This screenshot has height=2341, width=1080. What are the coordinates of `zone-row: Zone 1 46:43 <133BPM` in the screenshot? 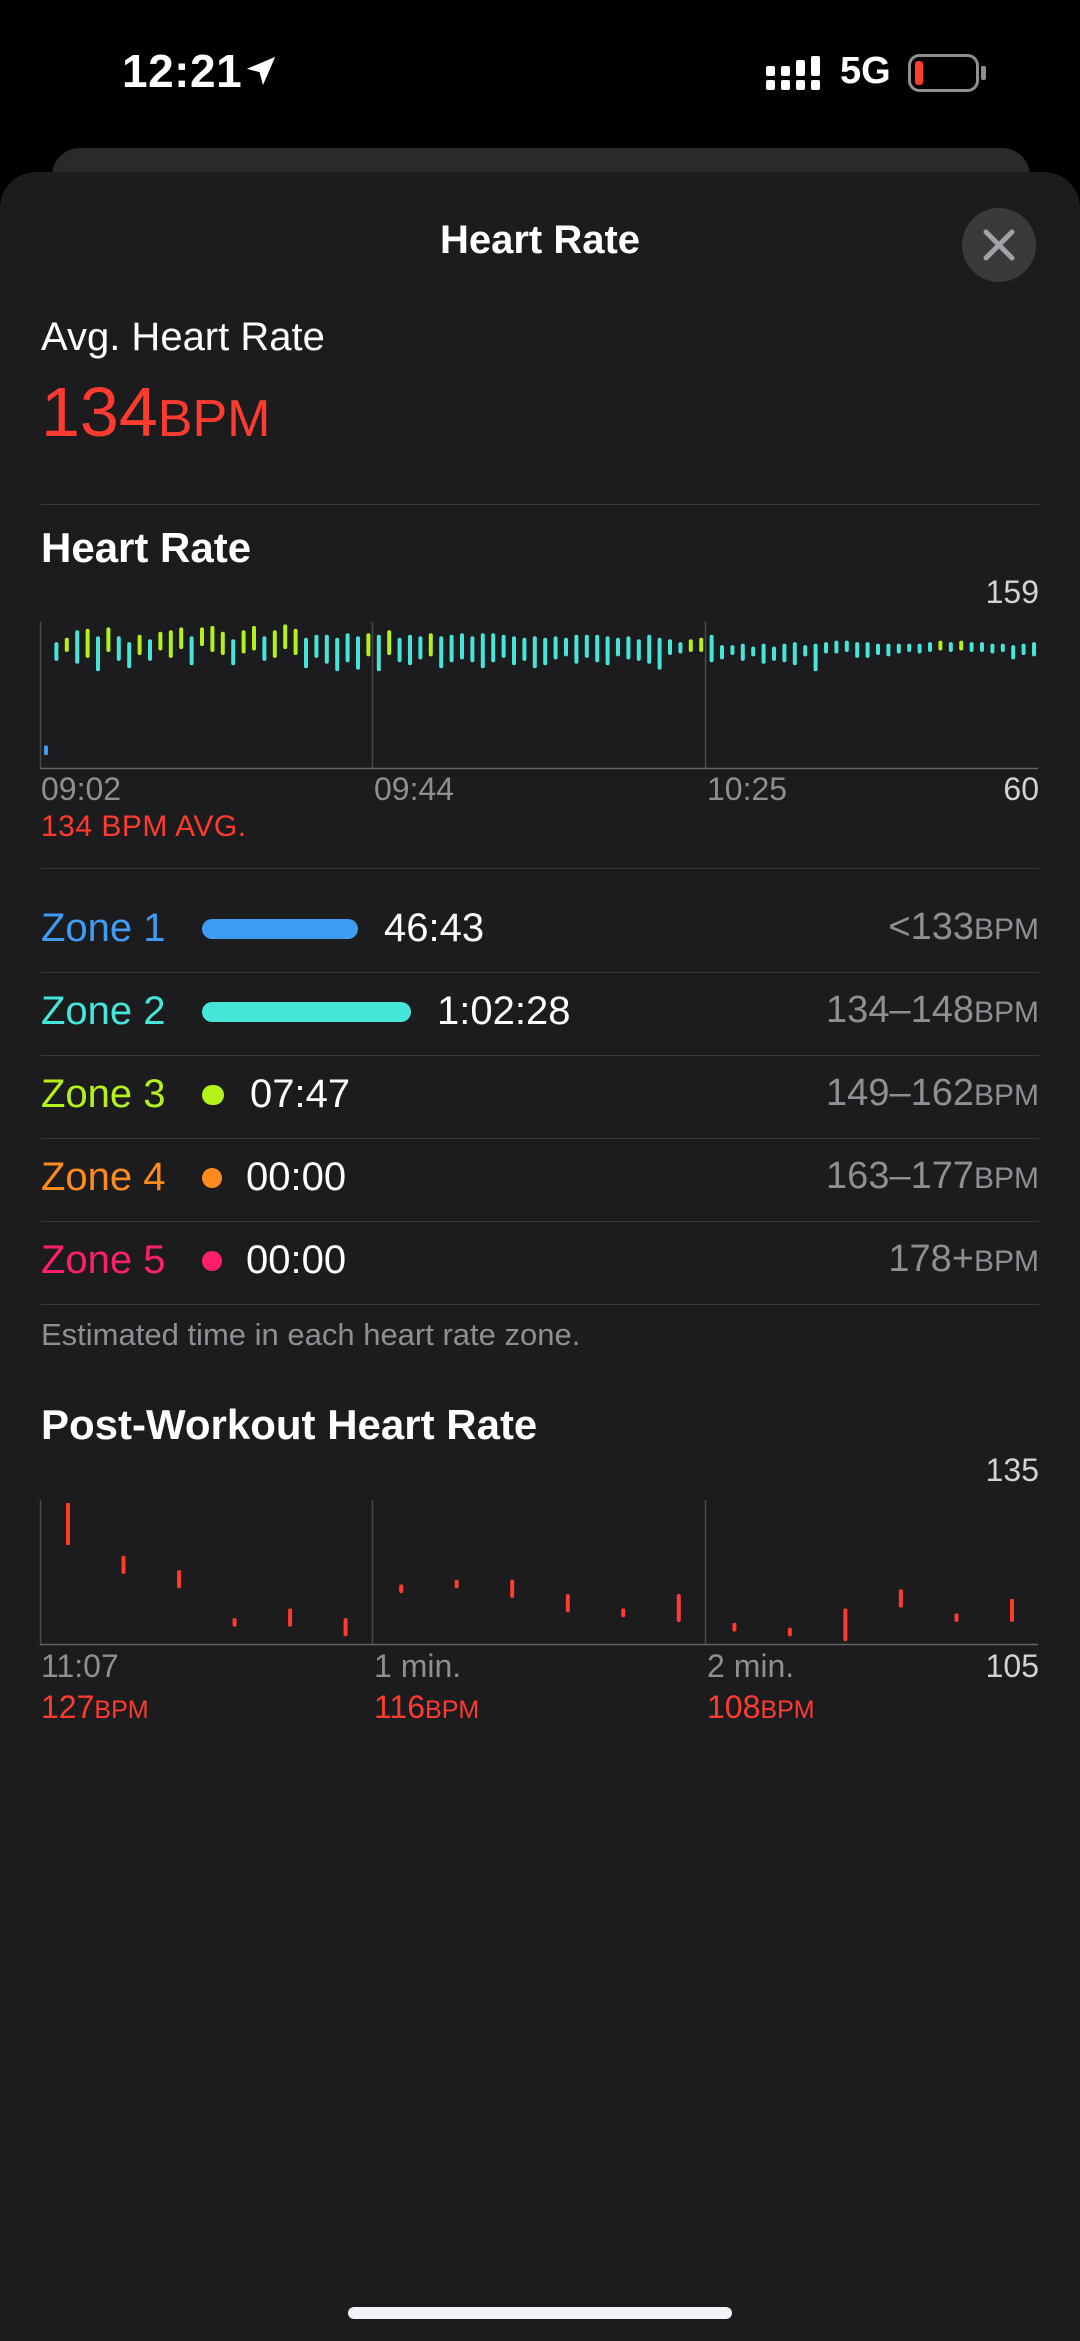 It's located at (540, 931).